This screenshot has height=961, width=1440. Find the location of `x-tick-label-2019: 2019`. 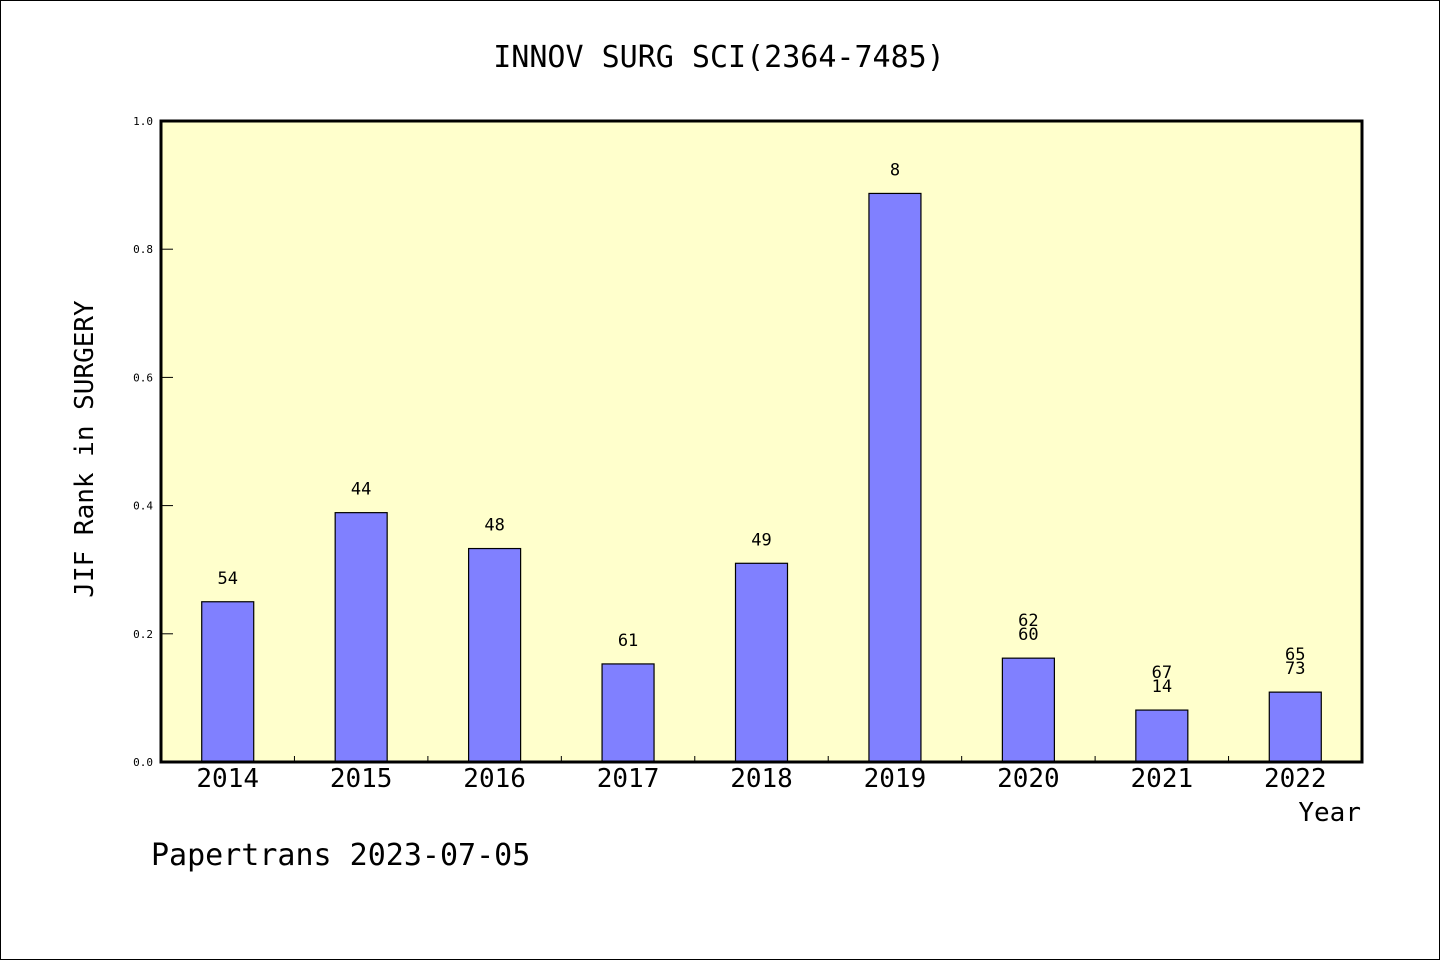

x-tick-label-2019: 2019 is located at coordinates (895, 779).